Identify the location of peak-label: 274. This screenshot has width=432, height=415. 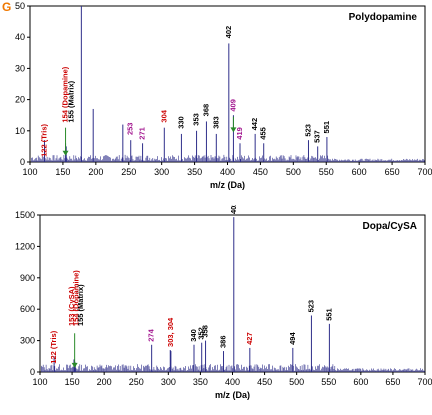
(151, 334).